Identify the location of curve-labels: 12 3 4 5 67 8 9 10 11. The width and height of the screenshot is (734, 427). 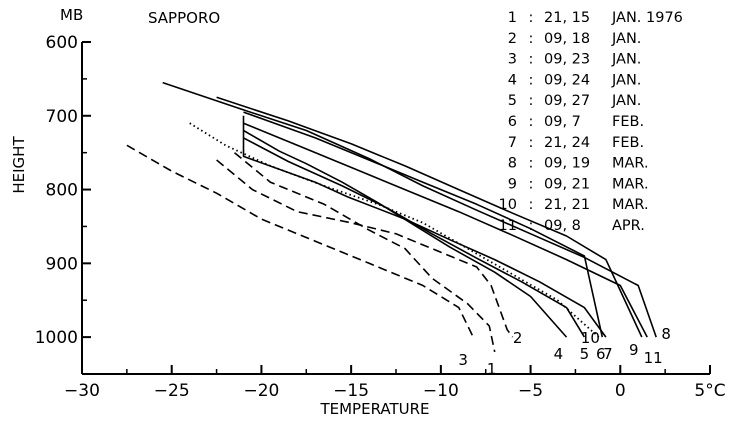
(564, 351).